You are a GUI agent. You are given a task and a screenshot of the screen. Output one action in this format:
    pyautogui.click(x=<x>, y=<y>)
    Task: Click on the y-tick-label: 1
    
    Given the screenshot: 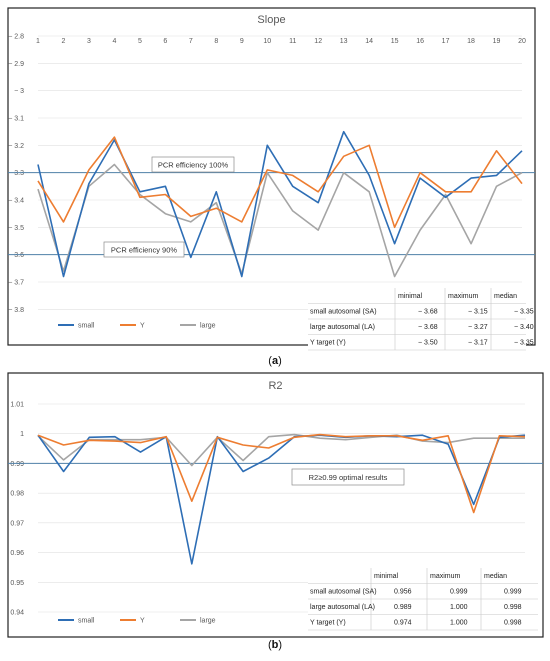 What is the action you would take?
    pyautogui.click(x=22, y=434)
    